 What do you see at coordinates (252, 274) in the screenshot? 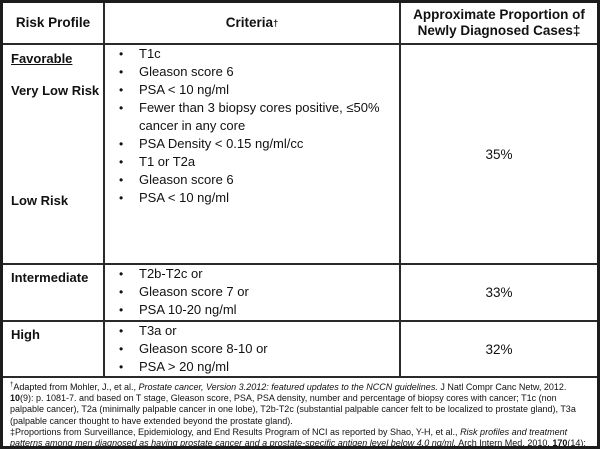
I see `criteria-item: T2b-T2c or` at bounding box center [252, 274].